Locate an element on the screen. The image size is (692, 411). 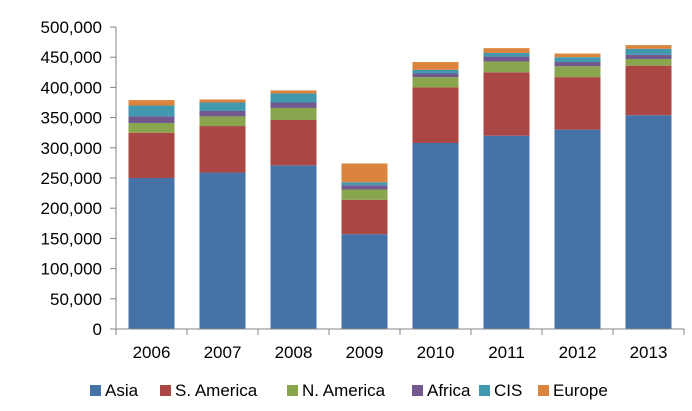
bar-stack-2011 is located at coordinates (506, 188).